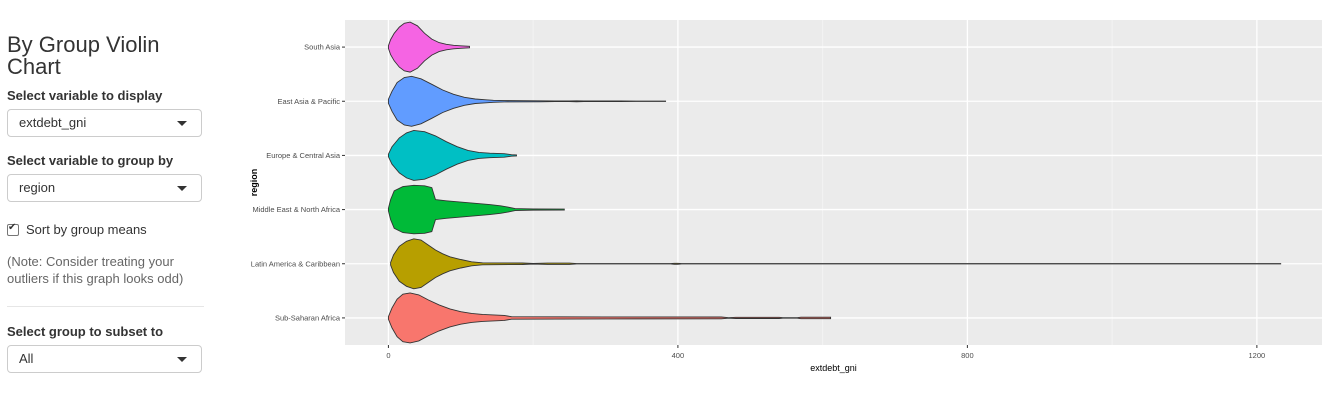 The width and height of the screenshot is (1340, 401). Describe the element at coordinates (86, 229) in the screenshot. I see `sort-by-group-means-label: Sort by group means` at that location.